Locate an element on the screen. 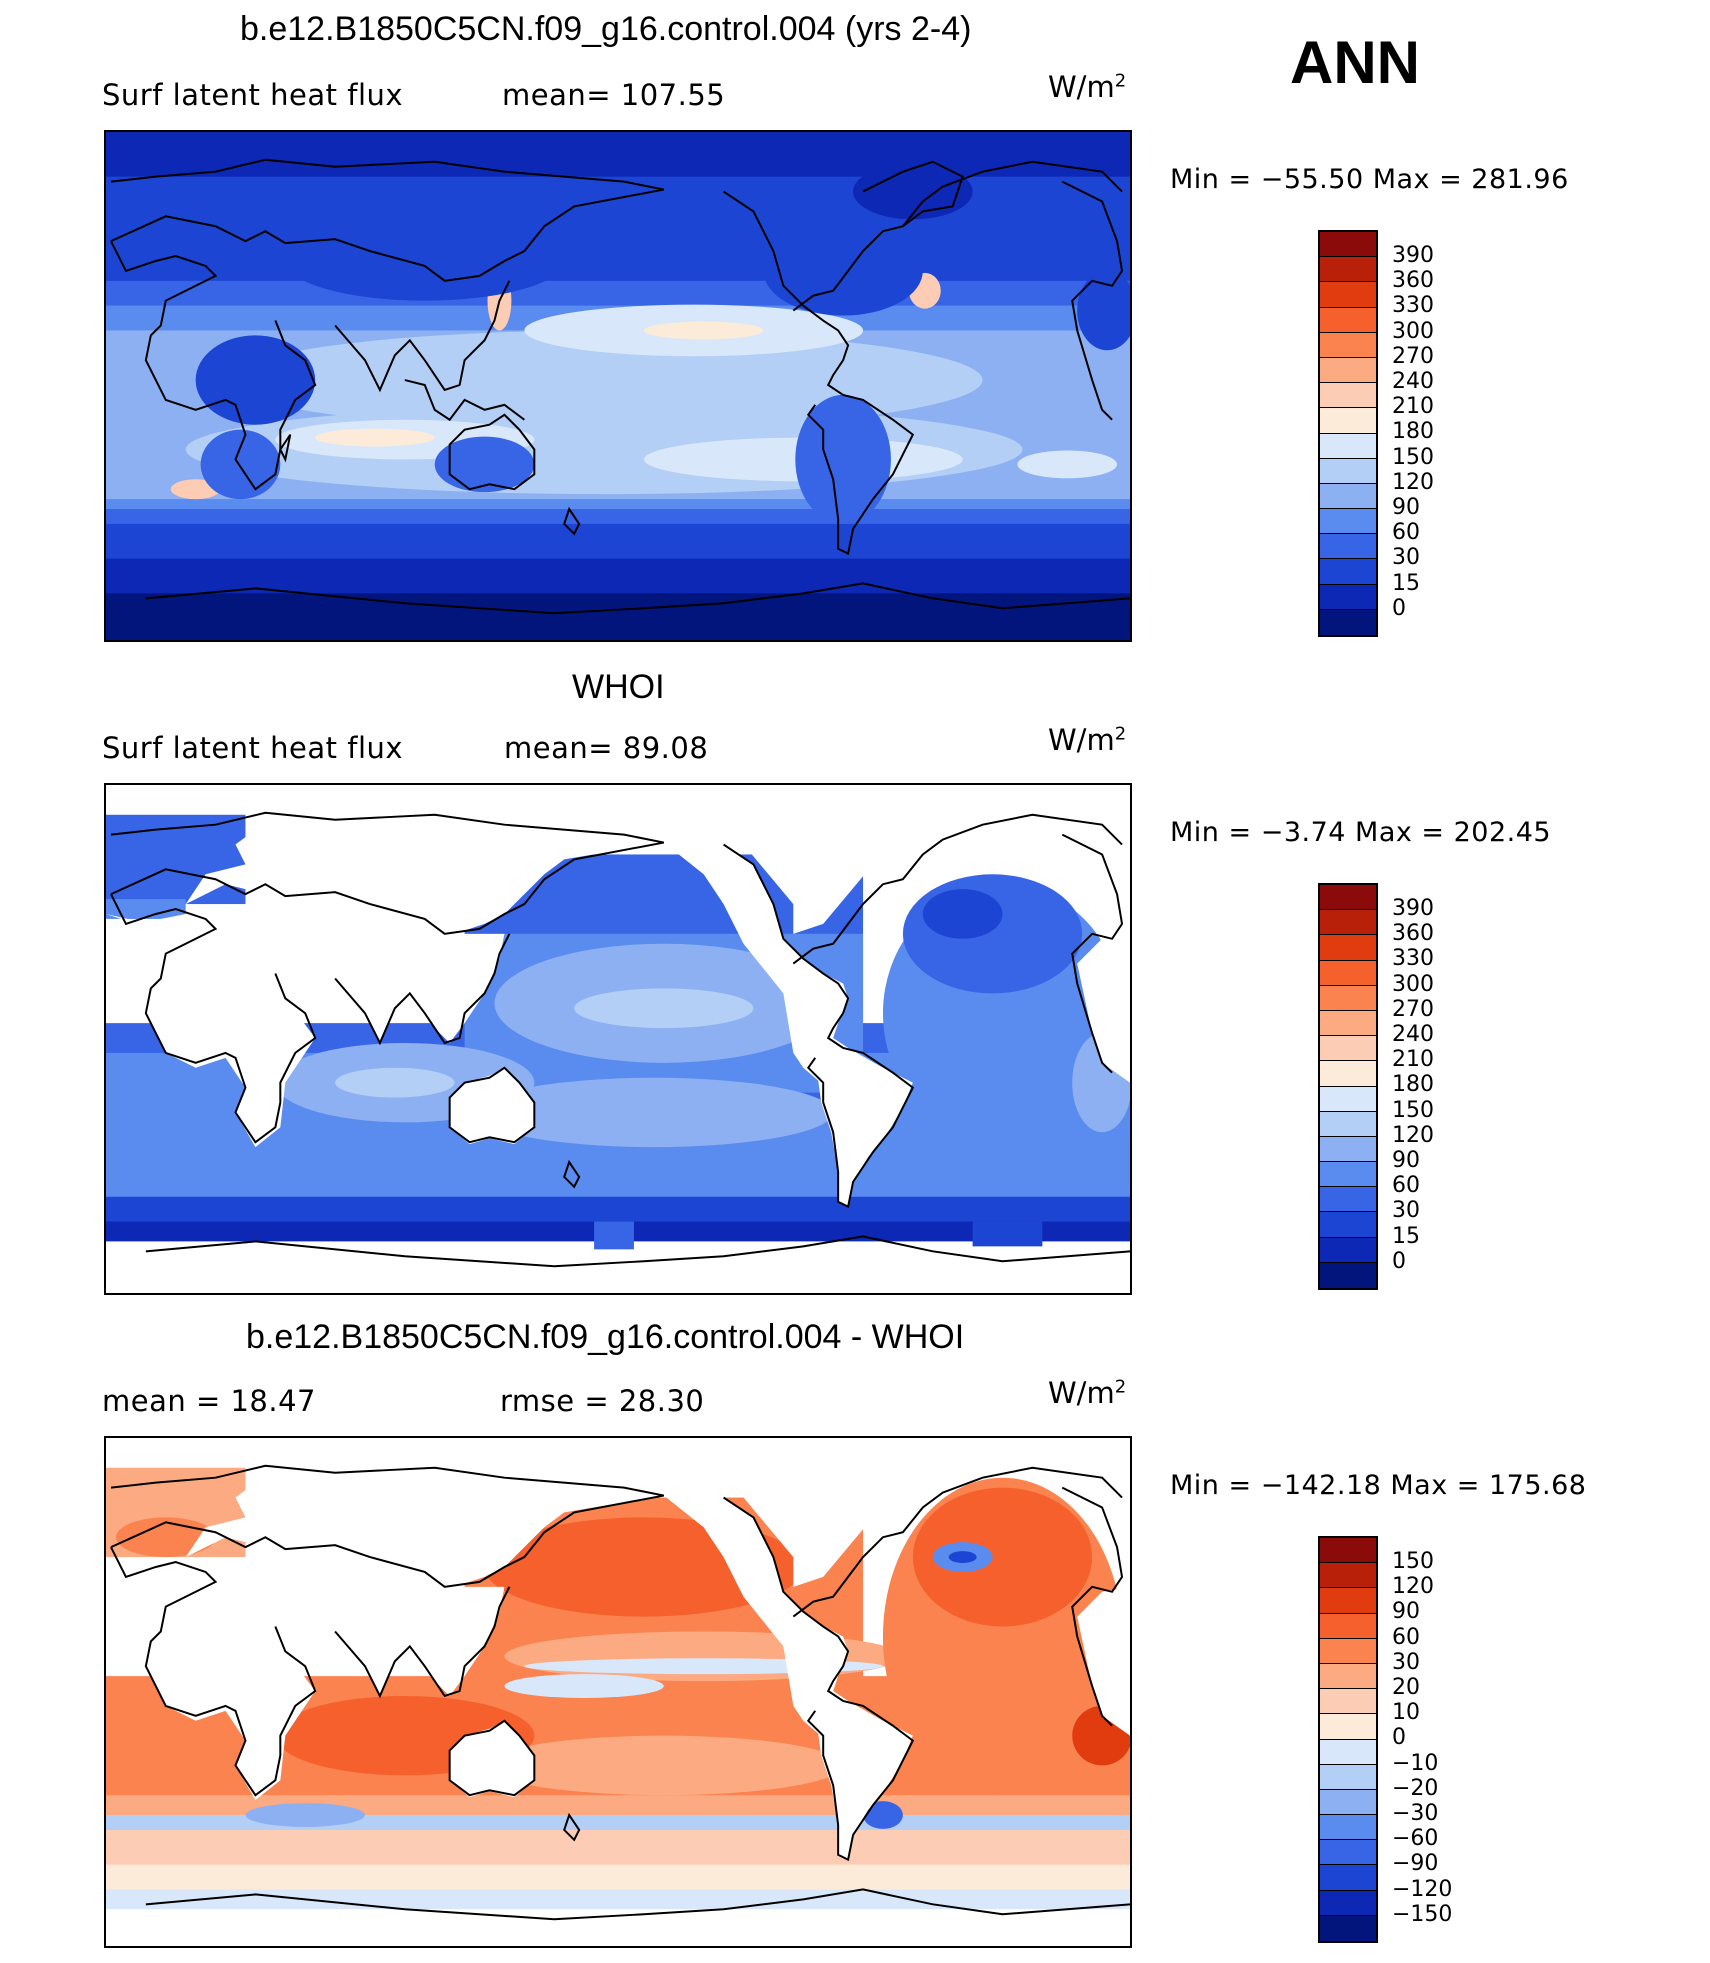  colorbar-tick-label: −30 is located at coordinates (1415, 1814).